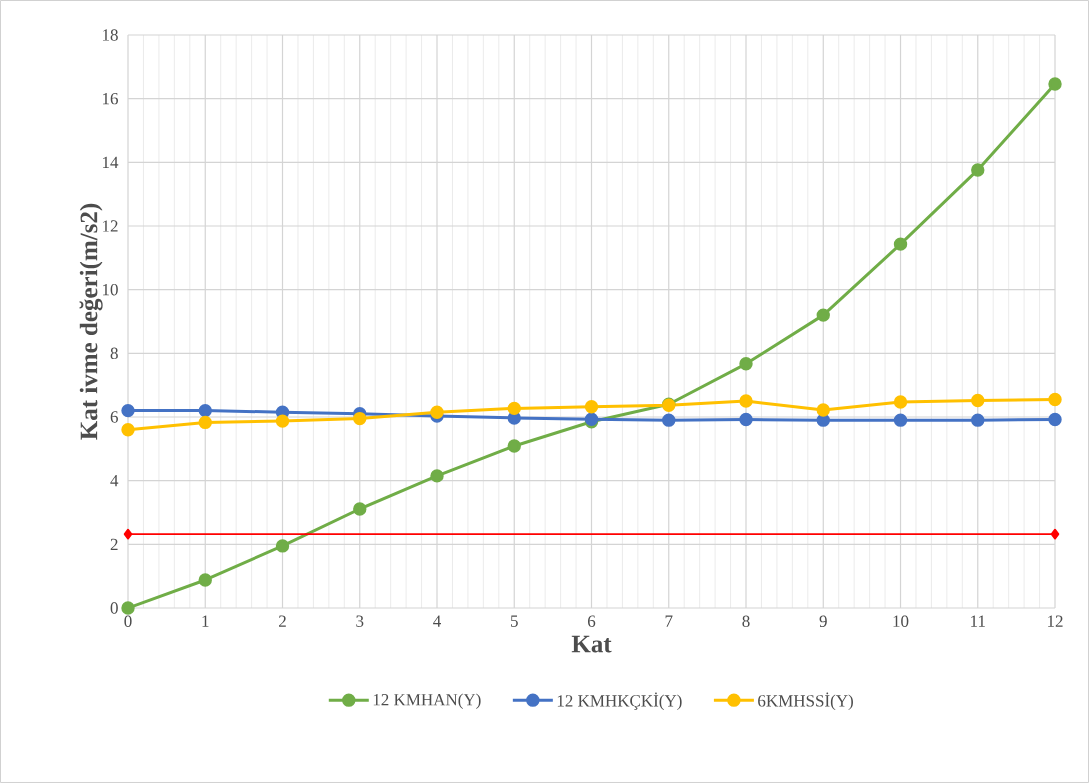 Image resolution: width=1089 pixels, height=783 pixels. Describe the element at coordinates (114, 544) in the screenshot. I see `y-tick-label: 2` at that location.